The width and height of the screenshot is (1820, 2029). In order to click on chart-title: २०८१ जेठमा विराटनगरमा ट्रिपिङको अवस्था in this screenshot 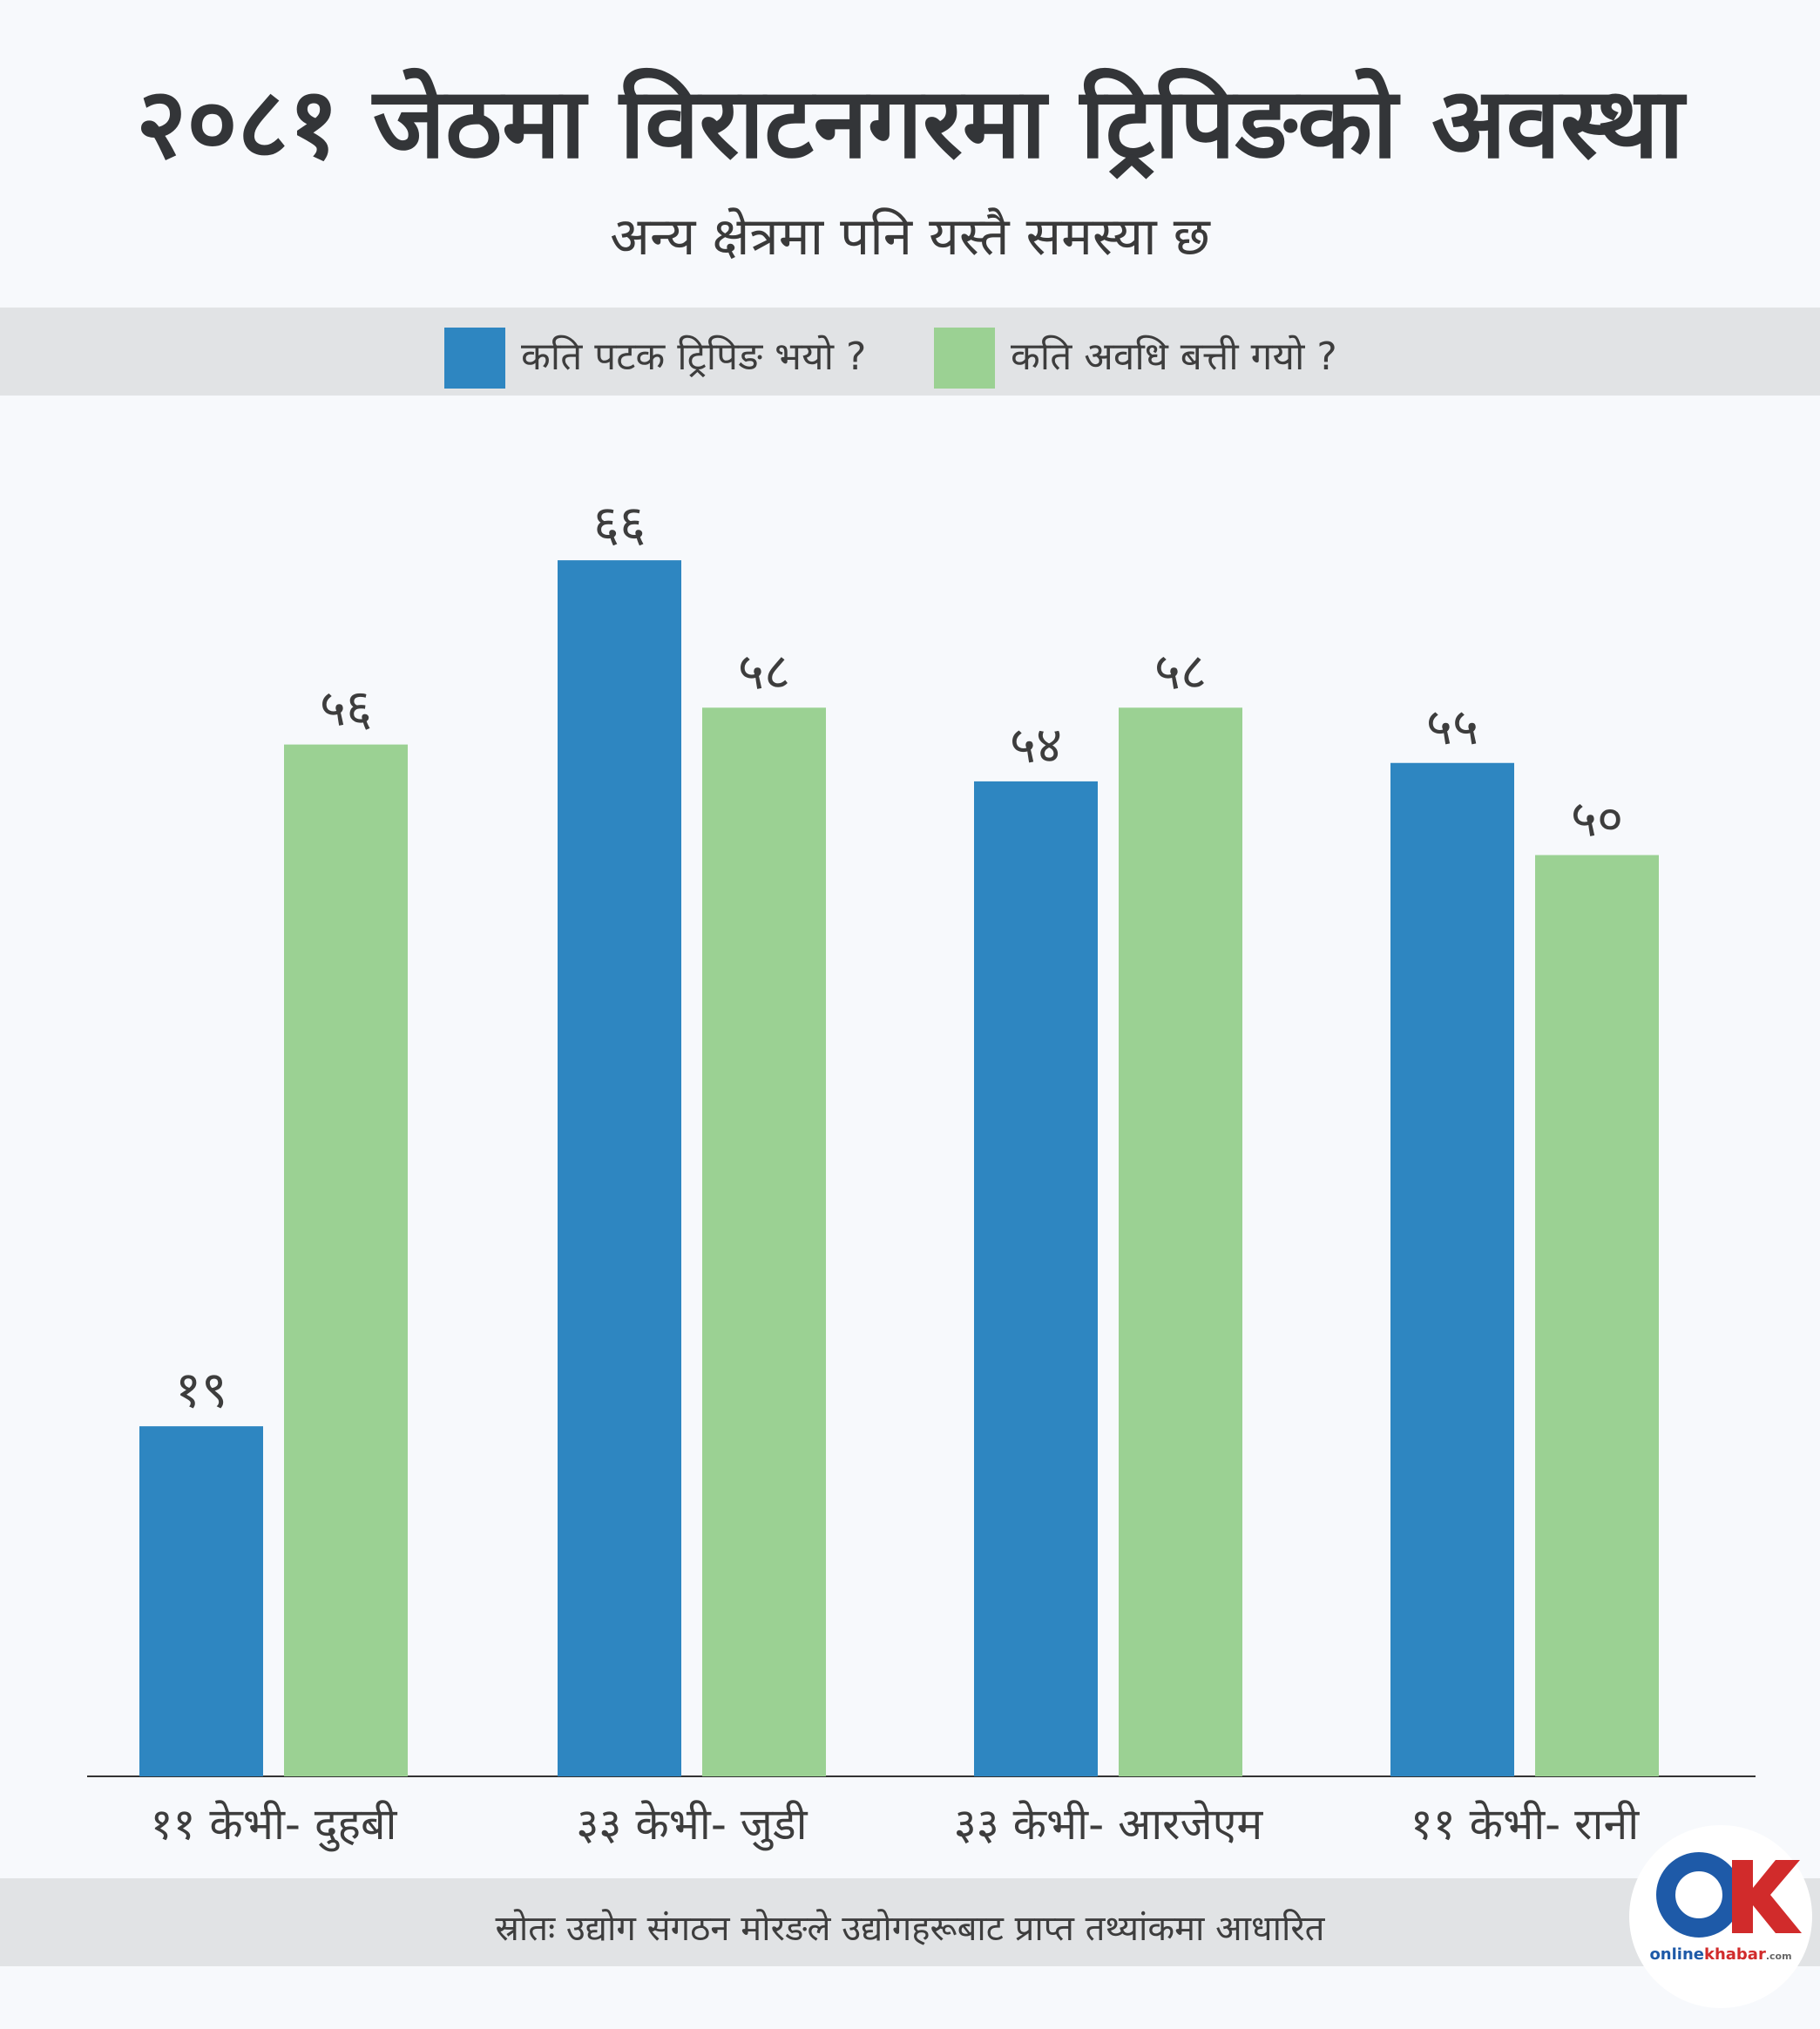, I will do `click(910, 123)`.